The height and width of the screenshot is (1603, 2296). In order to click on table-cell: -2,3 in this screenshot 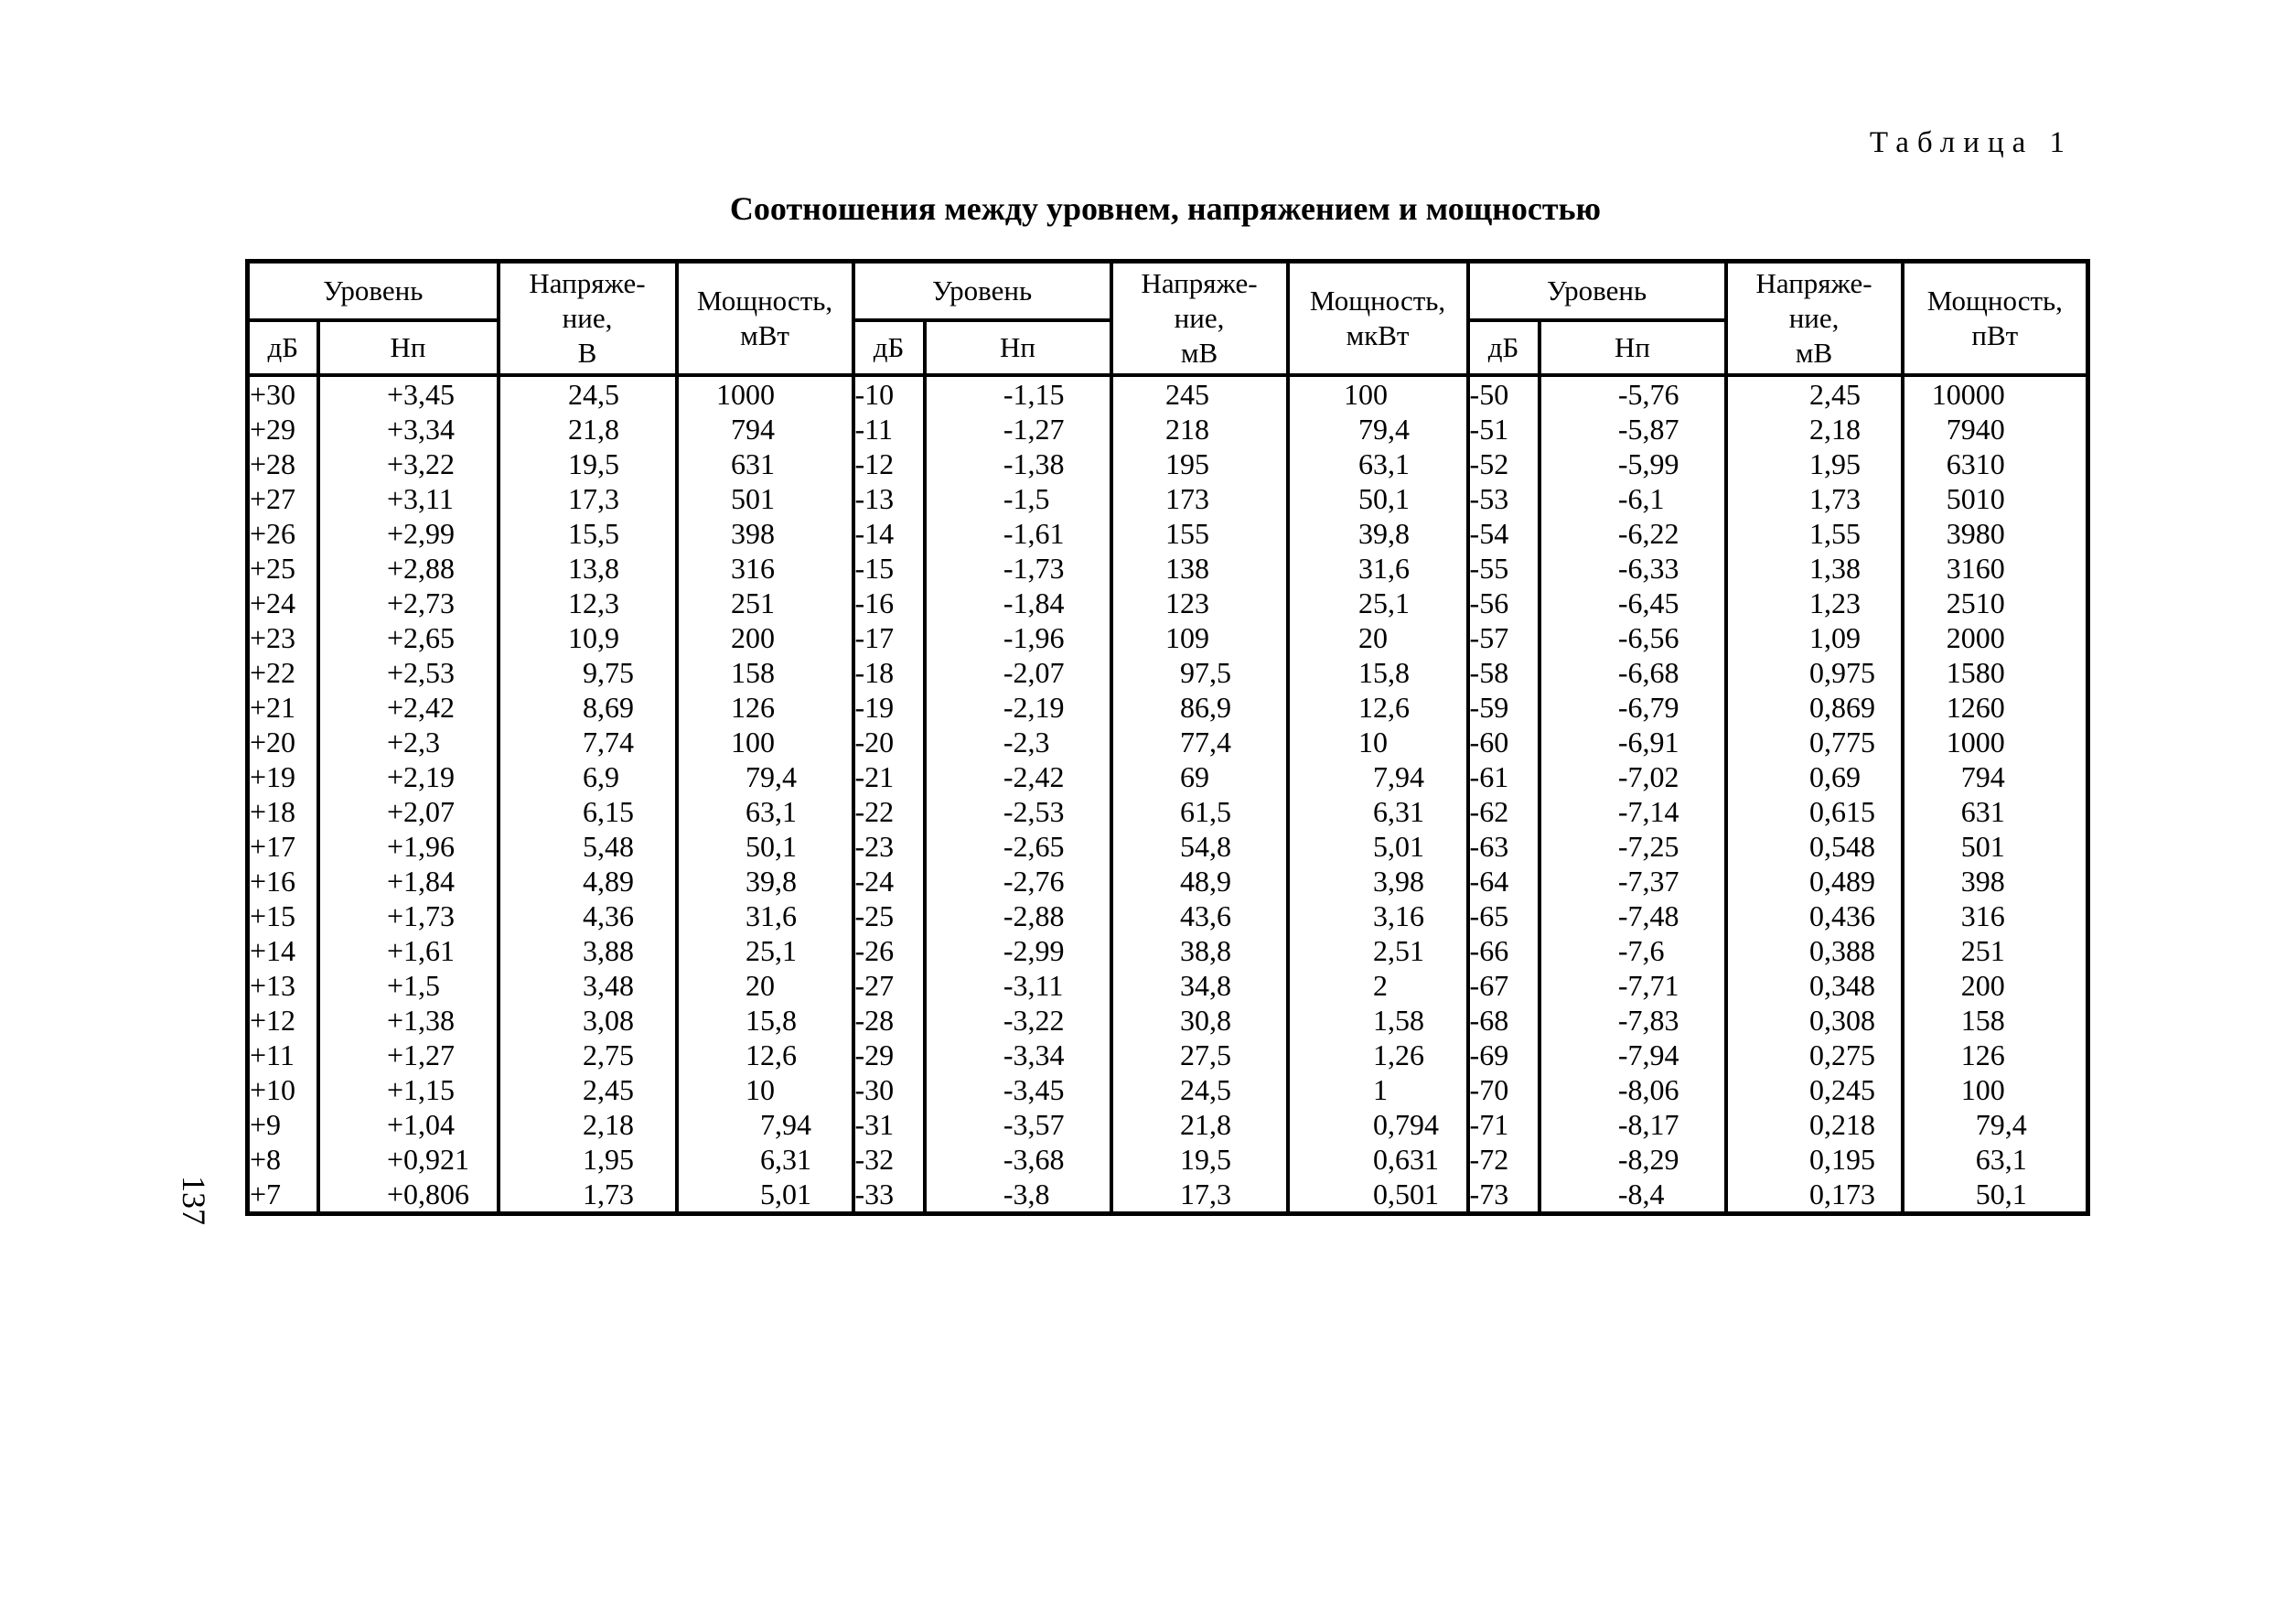, I will do `click(1017, 742)`.